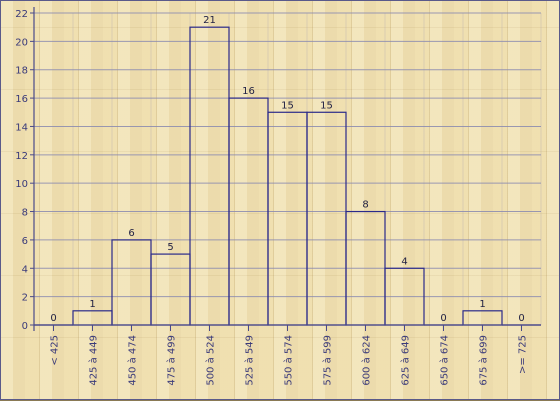 This screenshot has height=401, width=560. I want to click on y-tick-label-2: 2, so click(25, 298).